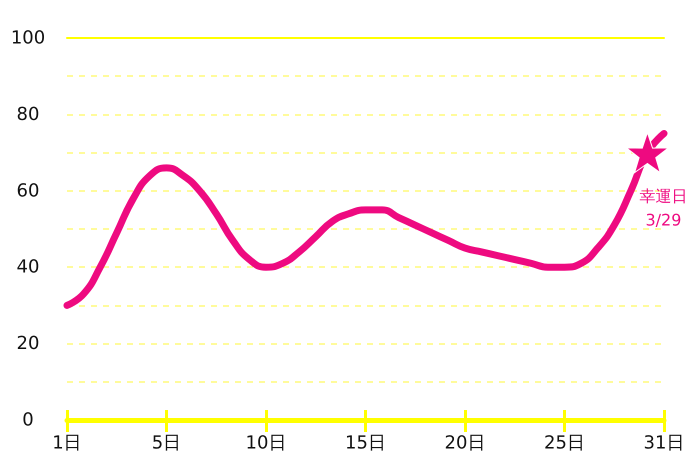 The width and height of the screenshot is (700, 467). I want to click on x-tick-label: 1日, so click(67, 443).